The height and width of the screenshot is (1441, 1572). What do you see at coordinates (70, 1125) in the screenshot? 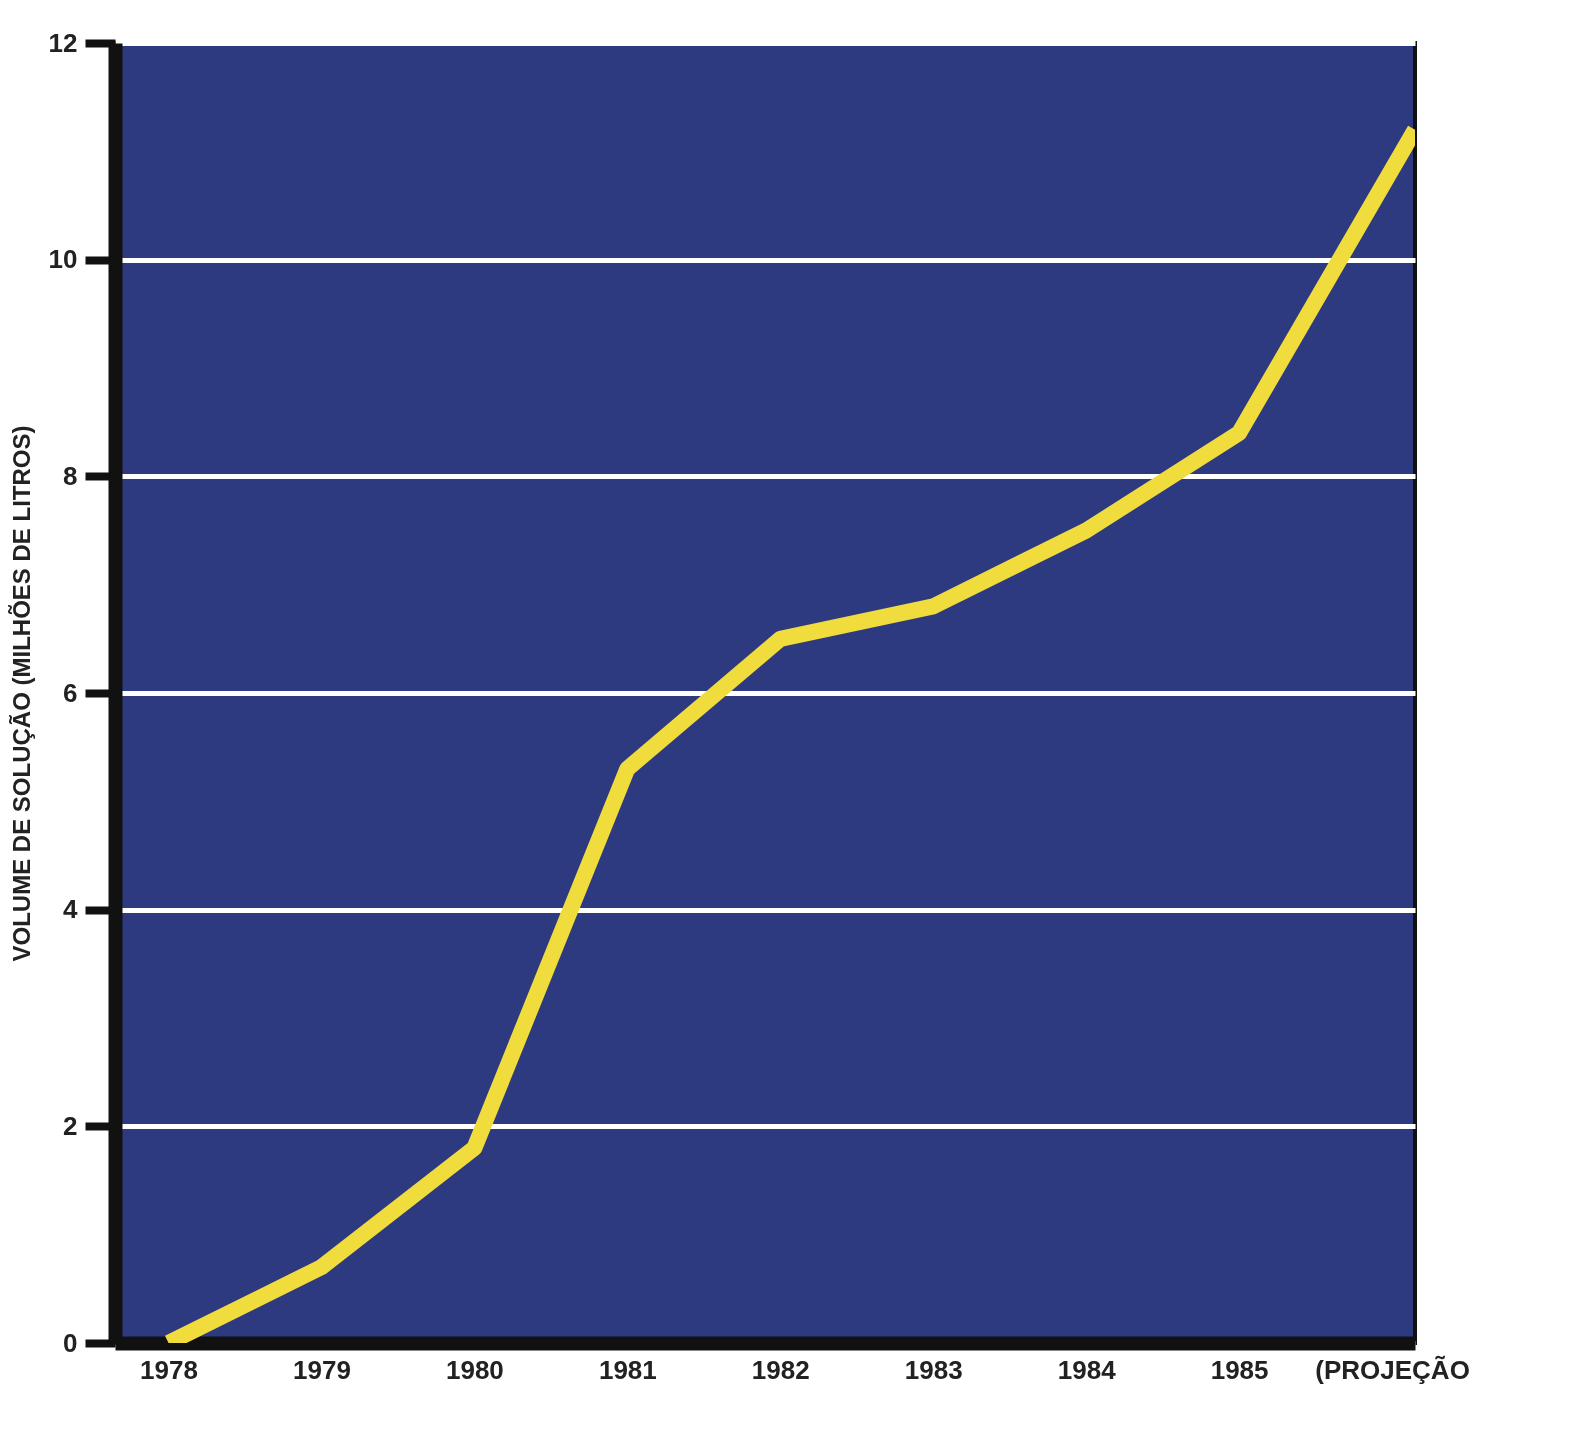
I see `y-tick-label: 2` at bounding box center [70, 1125].